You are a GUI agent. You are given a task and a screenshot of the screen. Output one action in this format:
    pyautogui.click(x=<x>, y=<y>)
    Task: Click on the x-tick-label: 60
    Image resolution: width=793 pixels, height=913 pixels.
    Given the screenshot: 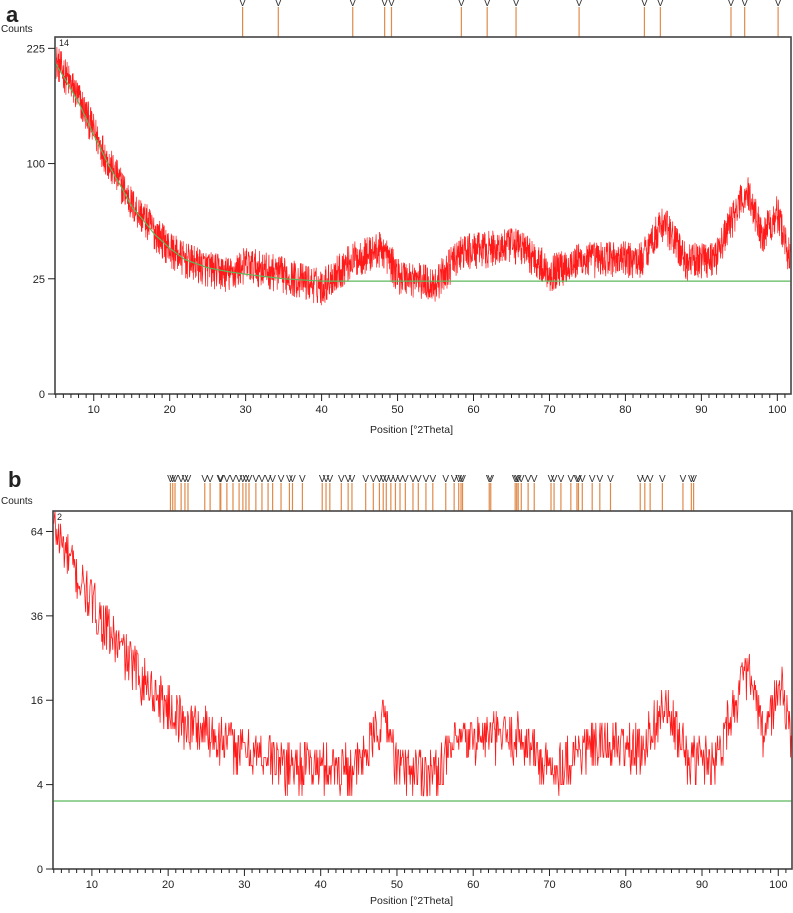 What is the action you would take?
    pyautogui.click(x=473, y=885)
    